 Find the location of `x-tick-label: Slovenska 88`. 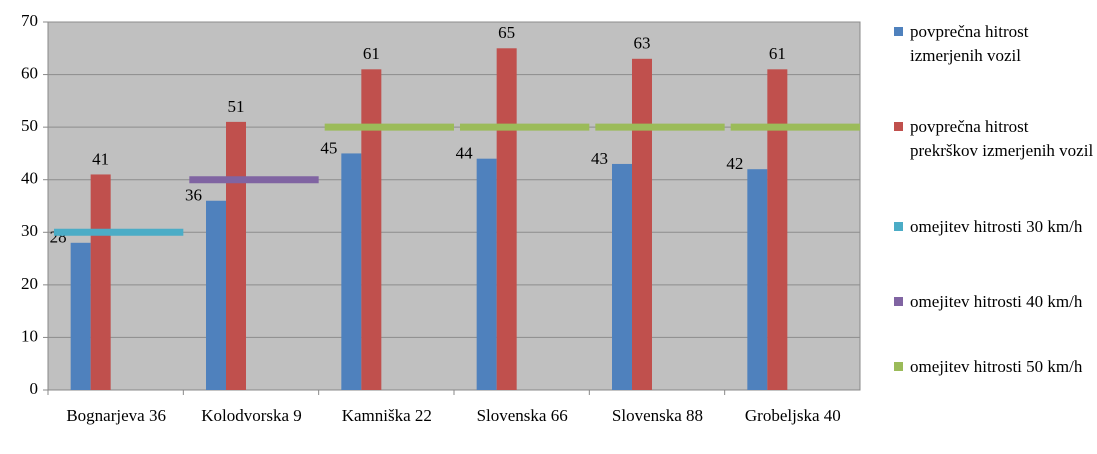

x-tick-label: Slovenska 88 is located at coordinates (657, 415).